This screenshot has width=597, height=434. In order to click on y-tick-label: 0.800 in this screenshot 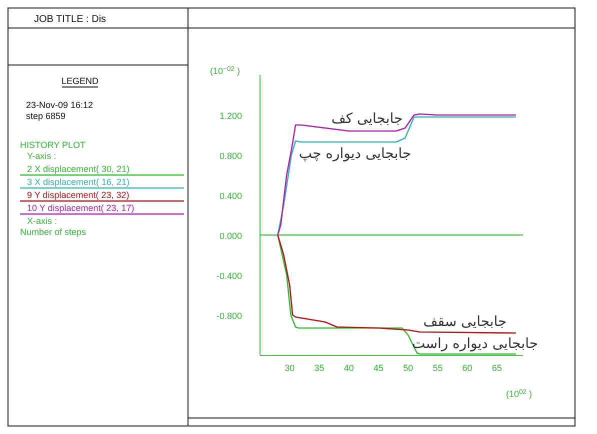, I will do `click(230, 156)`.